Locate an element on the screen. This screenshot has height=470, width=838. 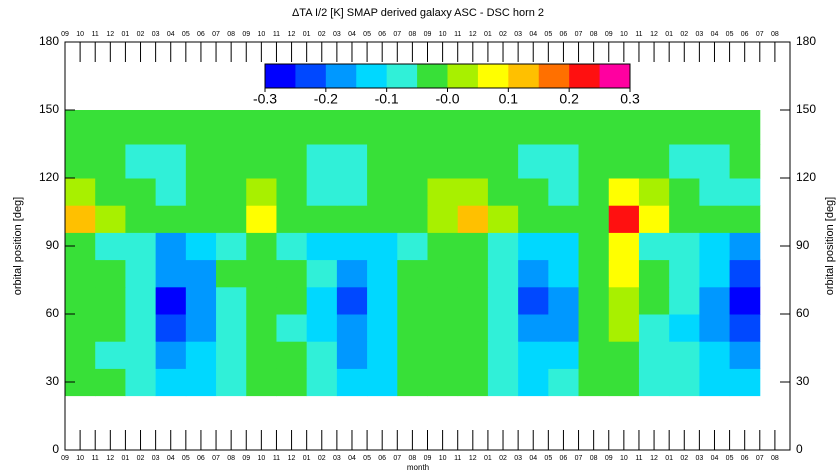
y-tick-label: 0 is located at coordinates (55, 449).